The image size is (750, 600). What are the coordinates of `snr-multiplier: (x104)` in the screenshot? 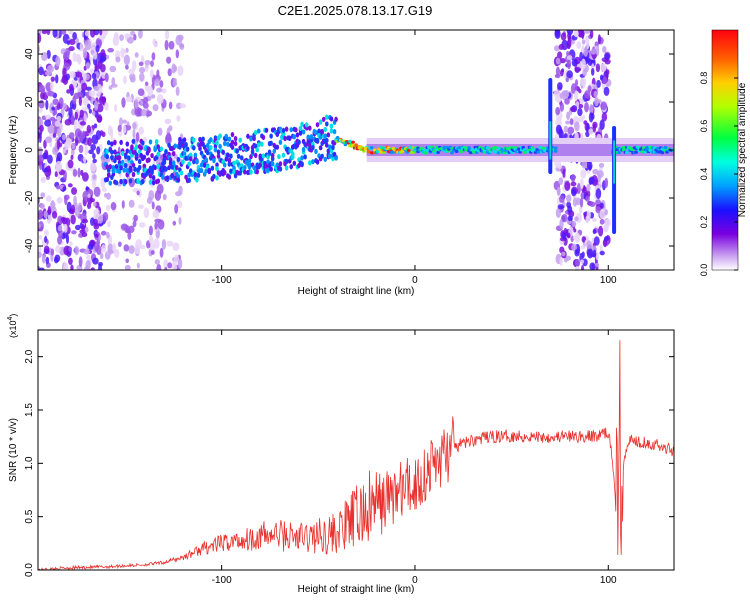 It's located at (12, 326).